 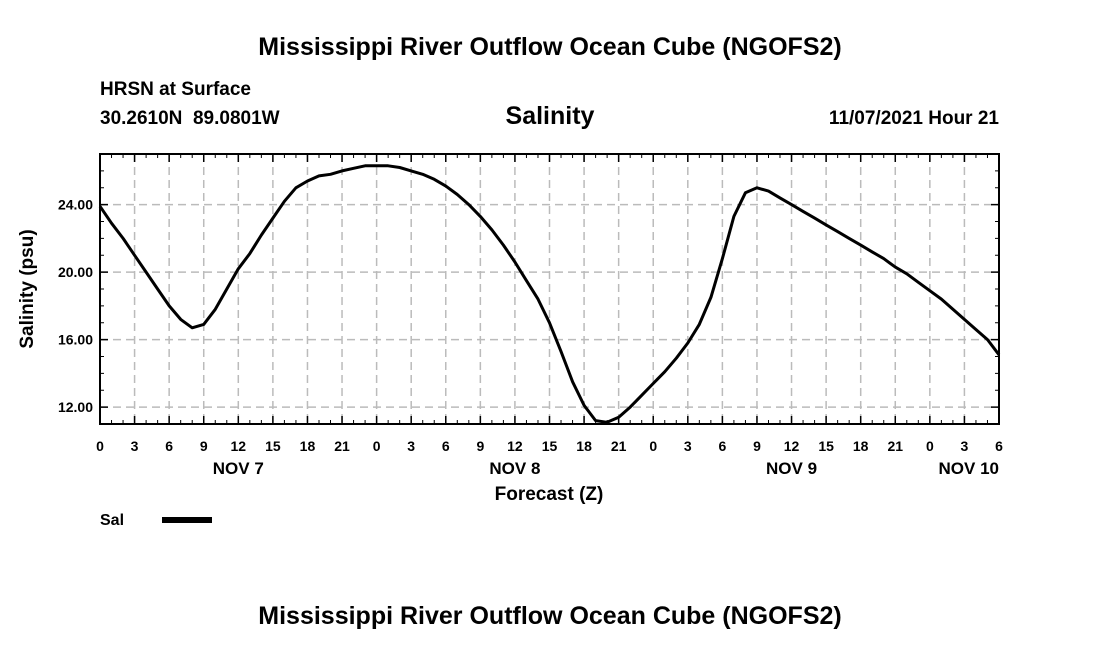 I want to click on plot-title: Salinity, so click(x=550, y=116).